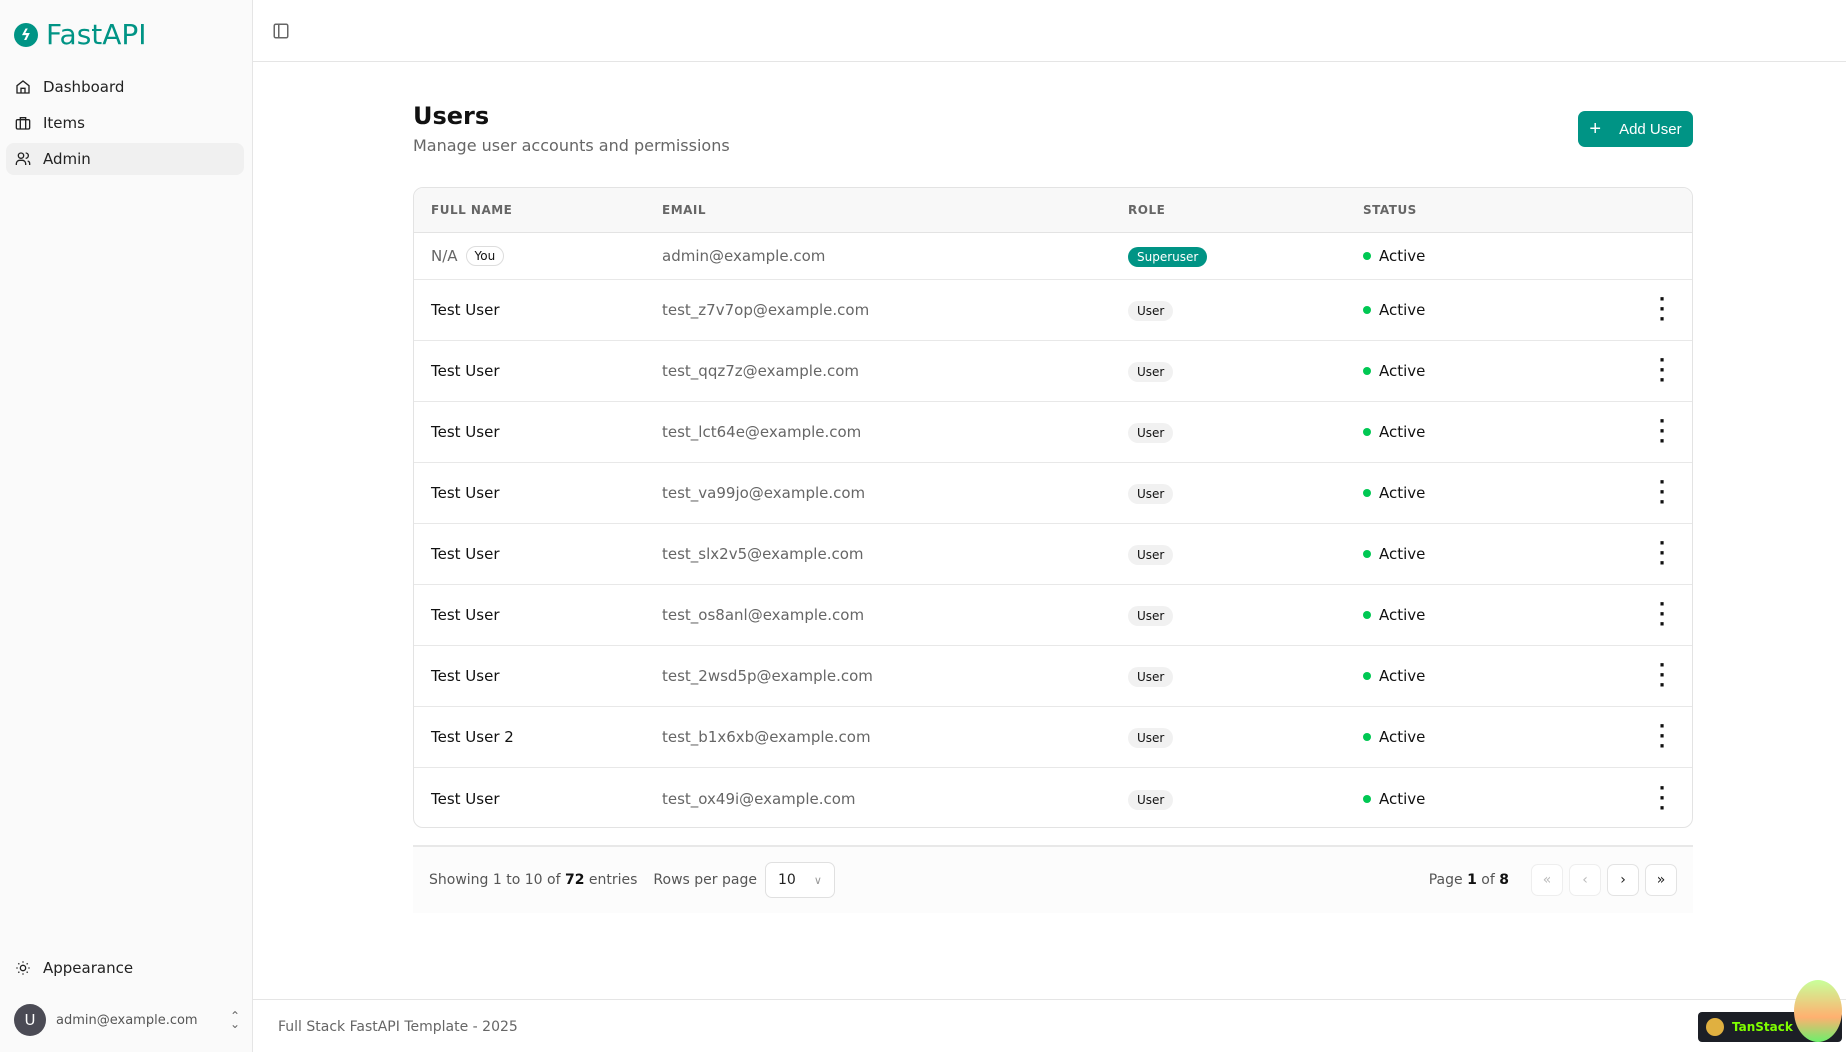  What do you see at coordinates (67, 159) in the screenshot?
I see `sidebar-item-label: Admin` at bounding box center [67, 159].